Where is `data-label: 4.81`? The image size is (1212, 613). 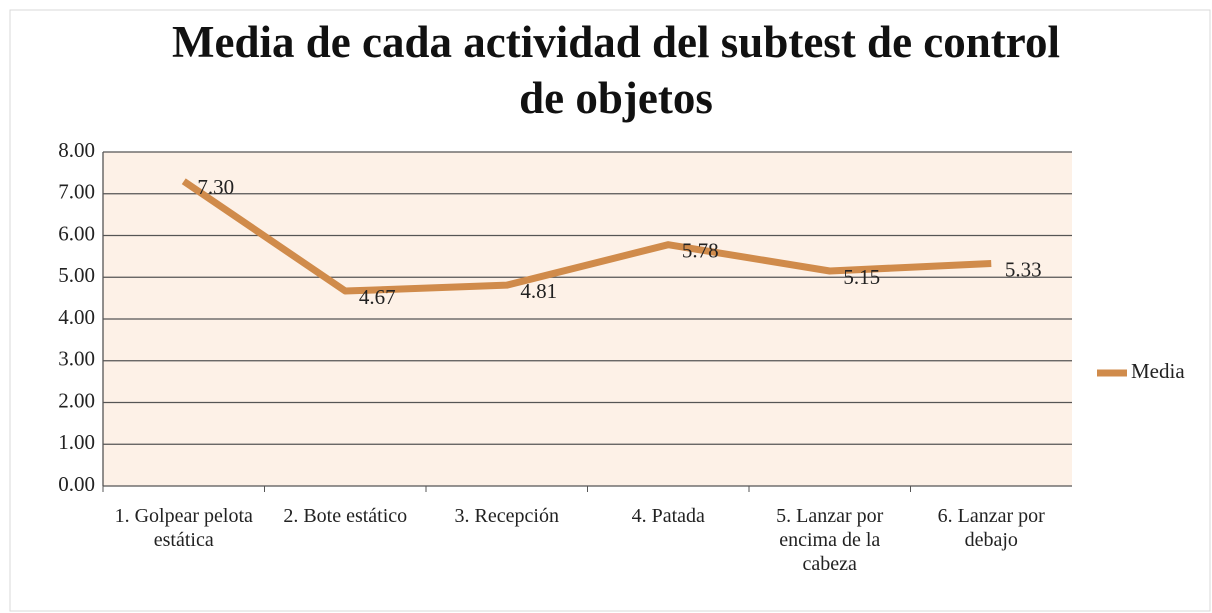 data-label: 4.81 is located at coordinates (538, 291).